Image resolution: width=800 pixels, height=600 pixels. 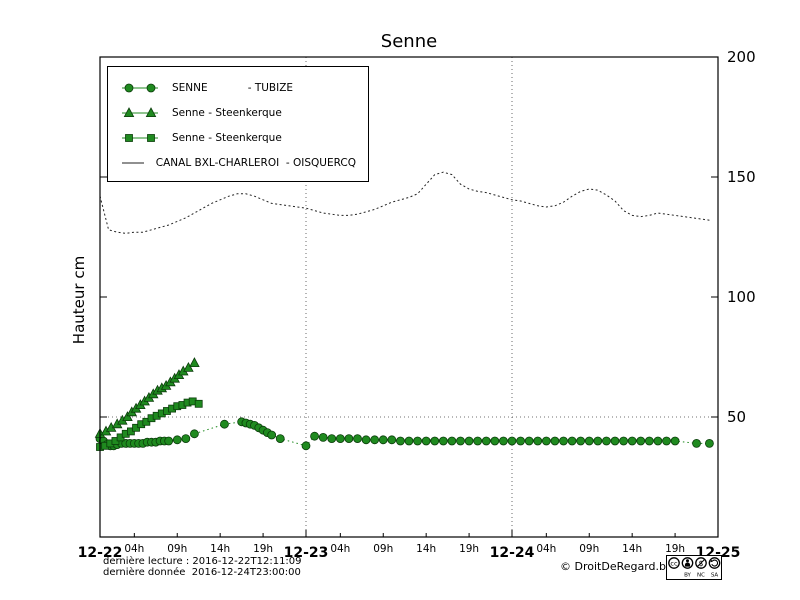 What do you see at coordinates (140, 87) in the screenshot?
I see `circle-marker-icon` at bounding box center [140, 87].